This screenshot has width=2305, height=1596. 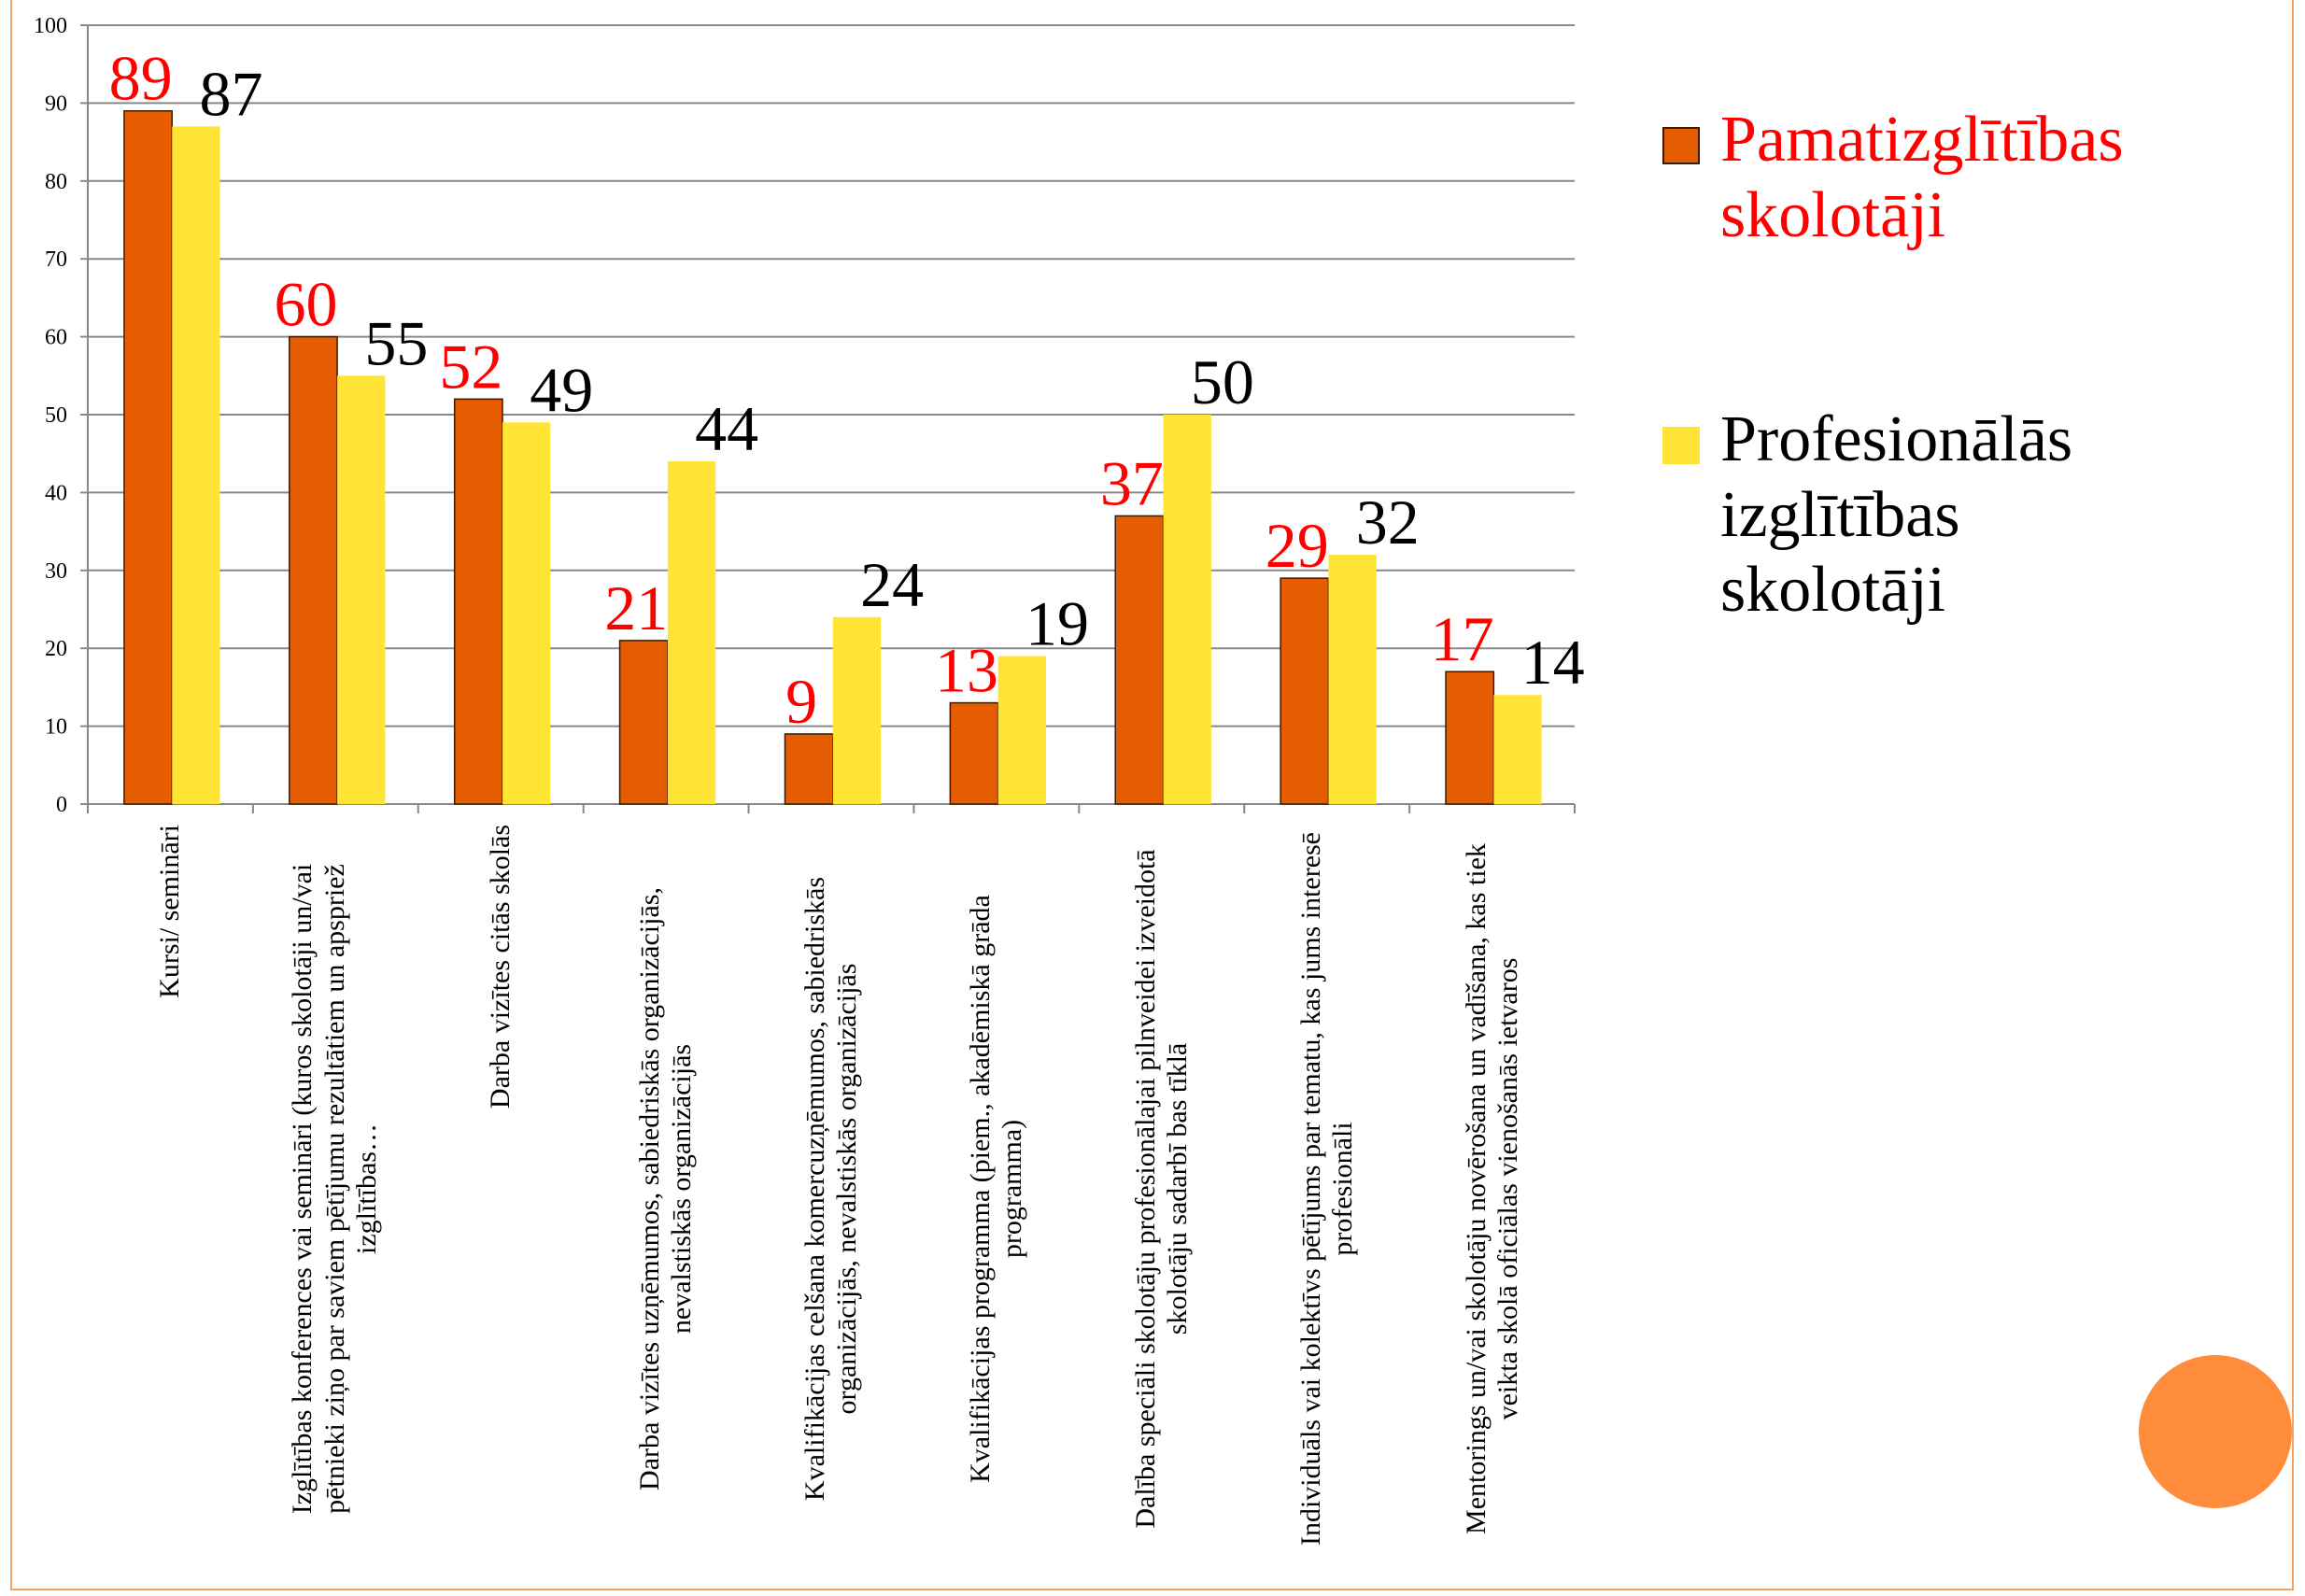 I want to click on data-label: 17, so click(x=1462, y=638).